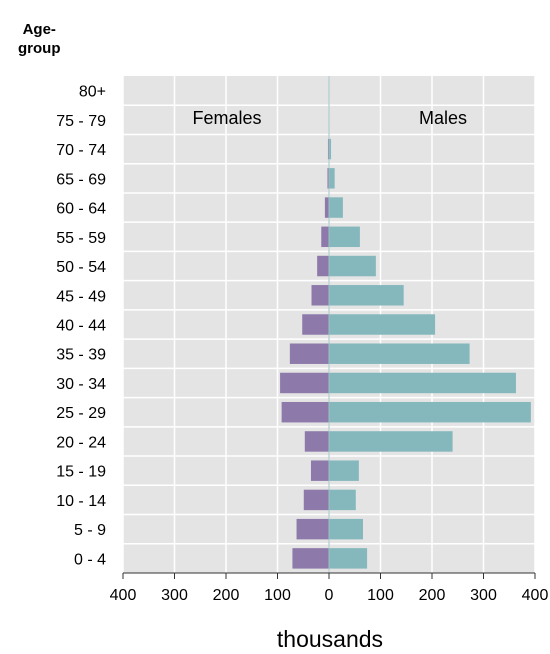 The width and height of the screenshot is (550, 654). What do you see at coordinates (90, 530) in the screenshot?
I see `y-tick-label: 5 - 9` at bounding box center [90, 530].